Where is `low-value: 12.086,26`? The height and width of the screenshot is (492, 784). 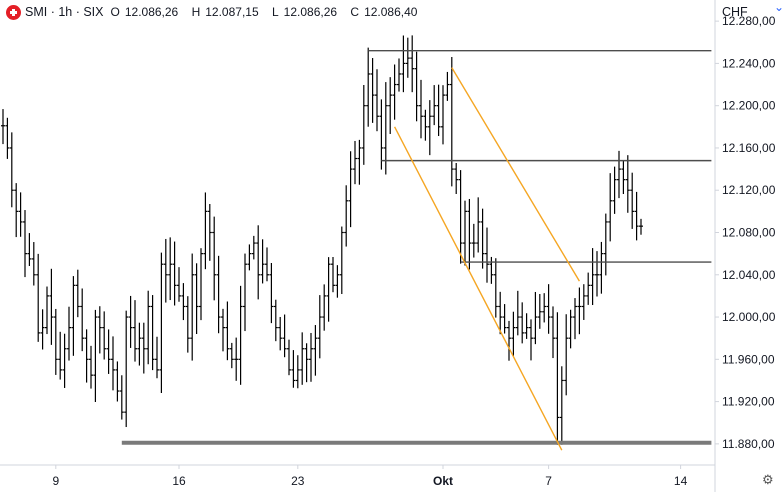
low-value: 12.086,26 is located at coordinates (310, 12).